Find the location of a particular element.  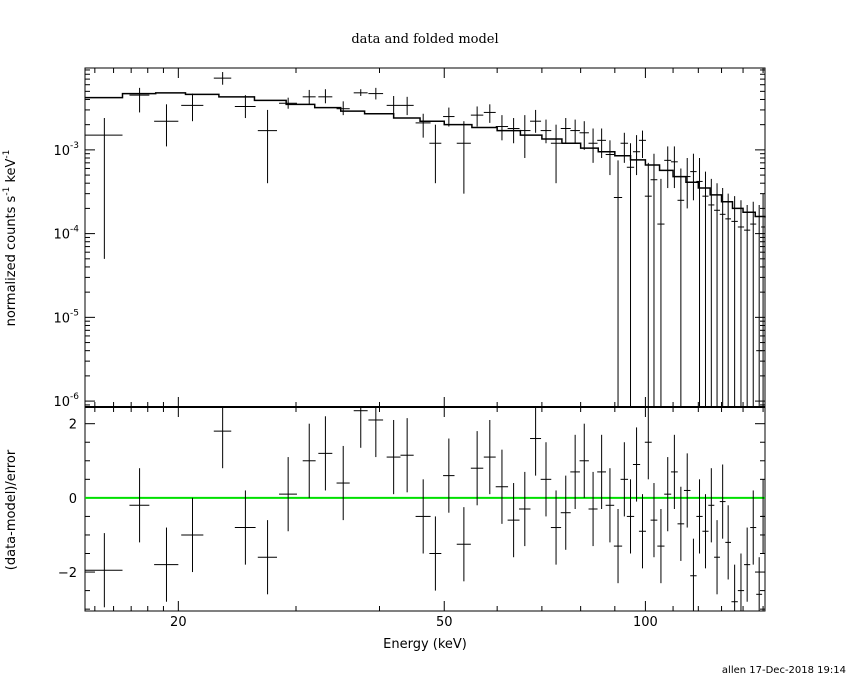

x-axis-label: Energy (keV) is located at coordinates (425, 644).